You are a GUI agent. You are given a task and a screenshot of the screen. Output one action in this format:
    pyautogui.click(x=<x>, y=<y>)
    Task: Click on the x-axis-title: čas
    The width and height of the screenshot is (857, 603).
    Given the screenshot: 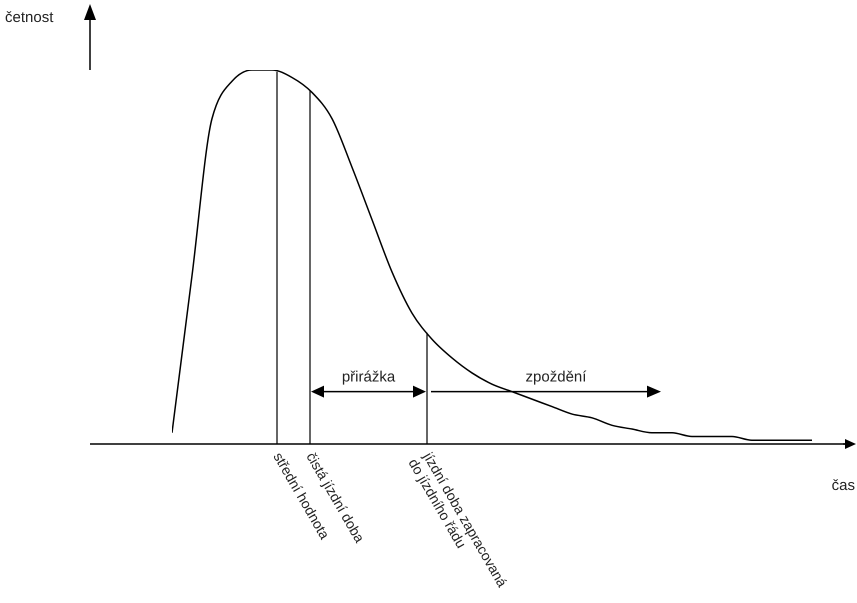 What is the action you would take?
    pyautogui.click(x=843, y=485)
    